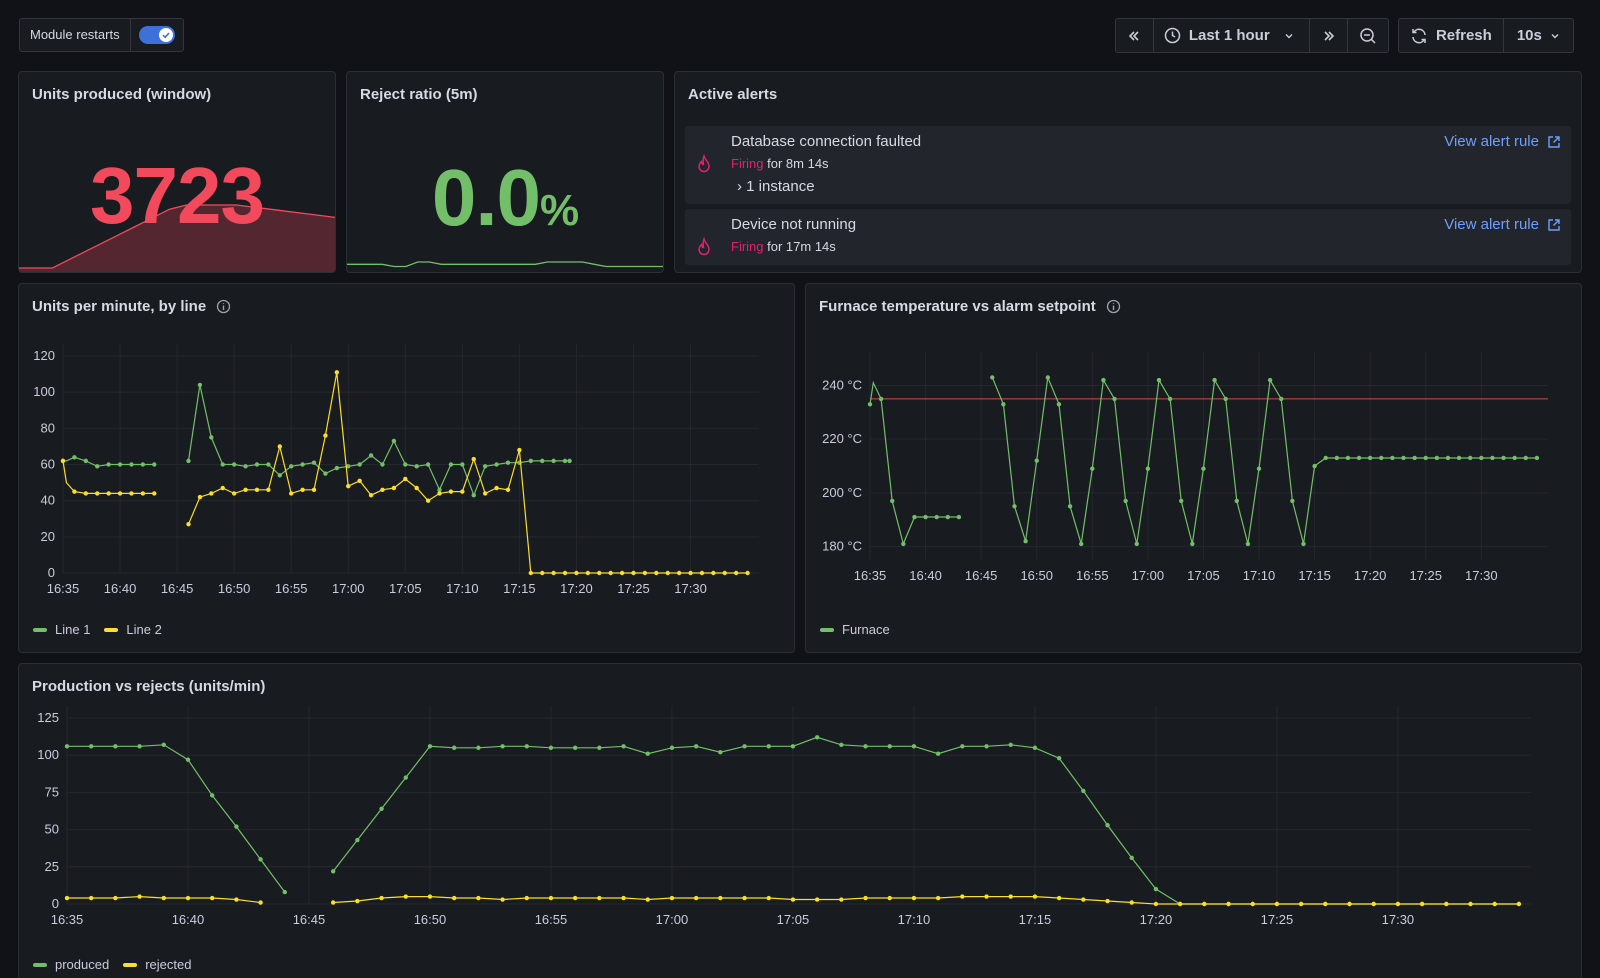 The width and height of the screenshot is (1600, 978). What do you see at coordinates (1232, 35) in the screenshot?
I see `time-range-picker: Last 1 hour` at bounding box center [1232, 35].